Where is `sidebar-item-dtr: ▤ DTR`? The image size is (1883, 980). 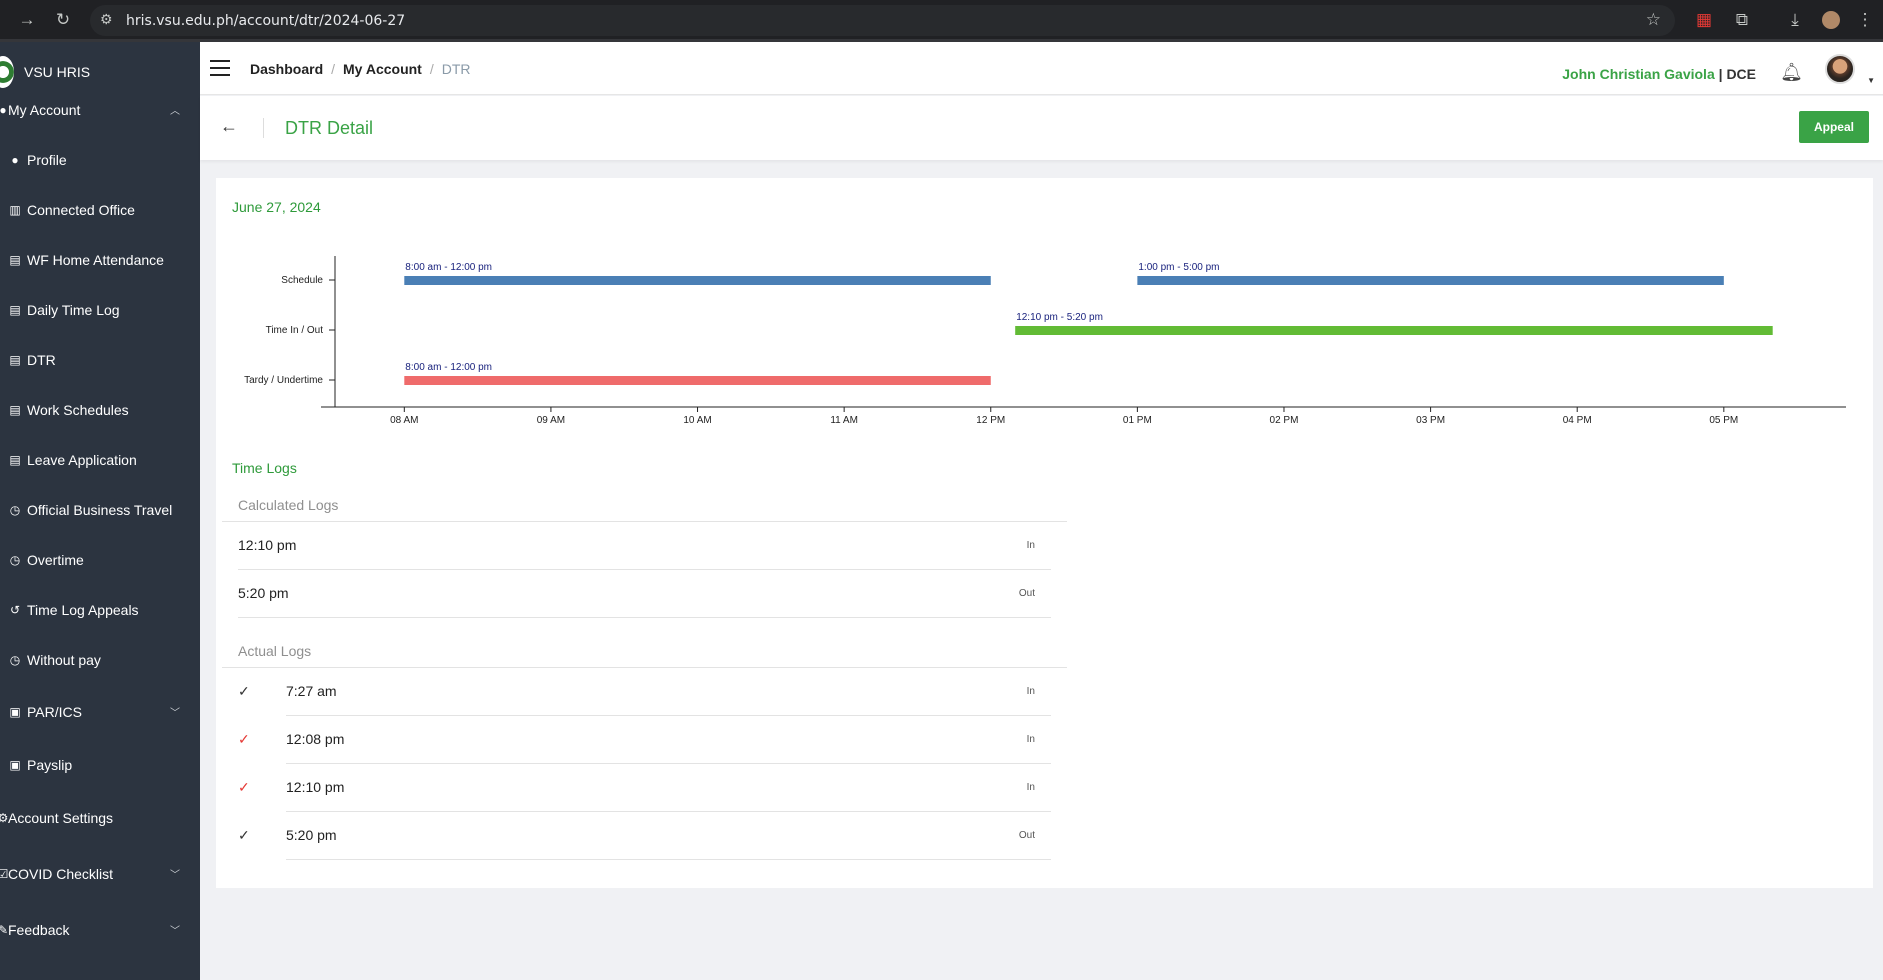
sidebar-item-dtr: ▤ DTR is located at coordinates (100, 360).